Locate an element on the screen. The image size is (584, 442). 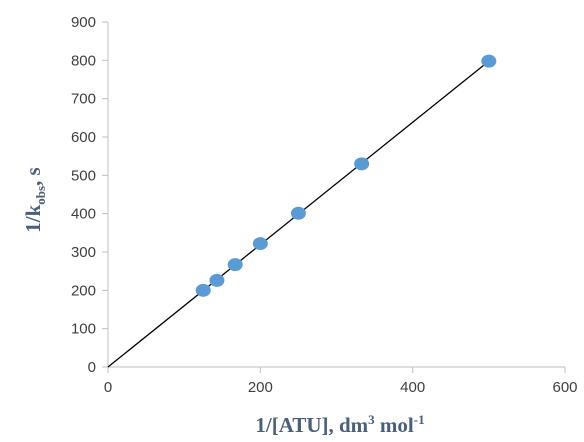
x-tick-label: 600 is located at coordinates (564, 387).